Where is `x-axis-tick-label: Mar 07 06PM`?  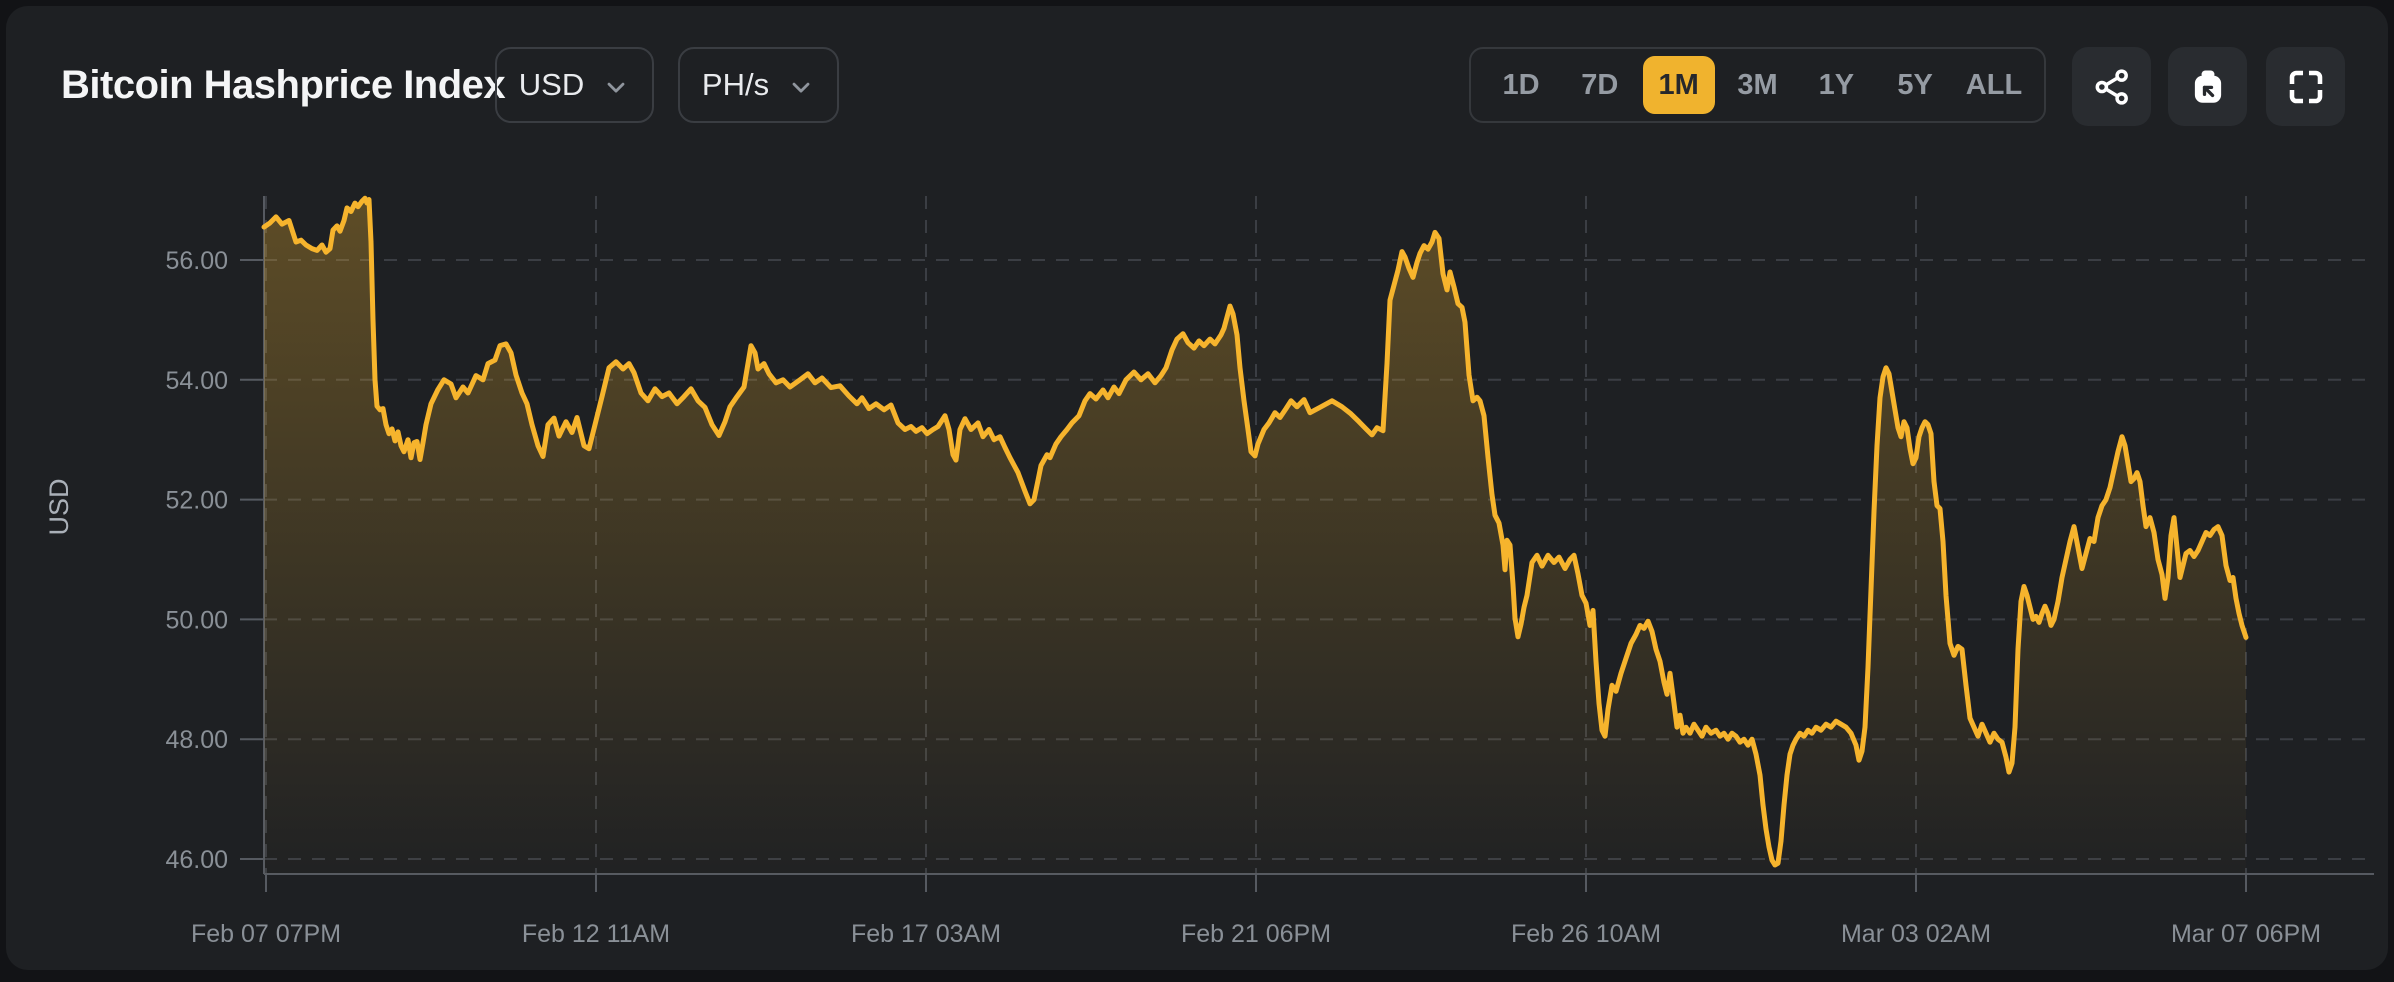
x-axis-tick-label: Mar 07 06PM is located at coordinates (2246, 934).